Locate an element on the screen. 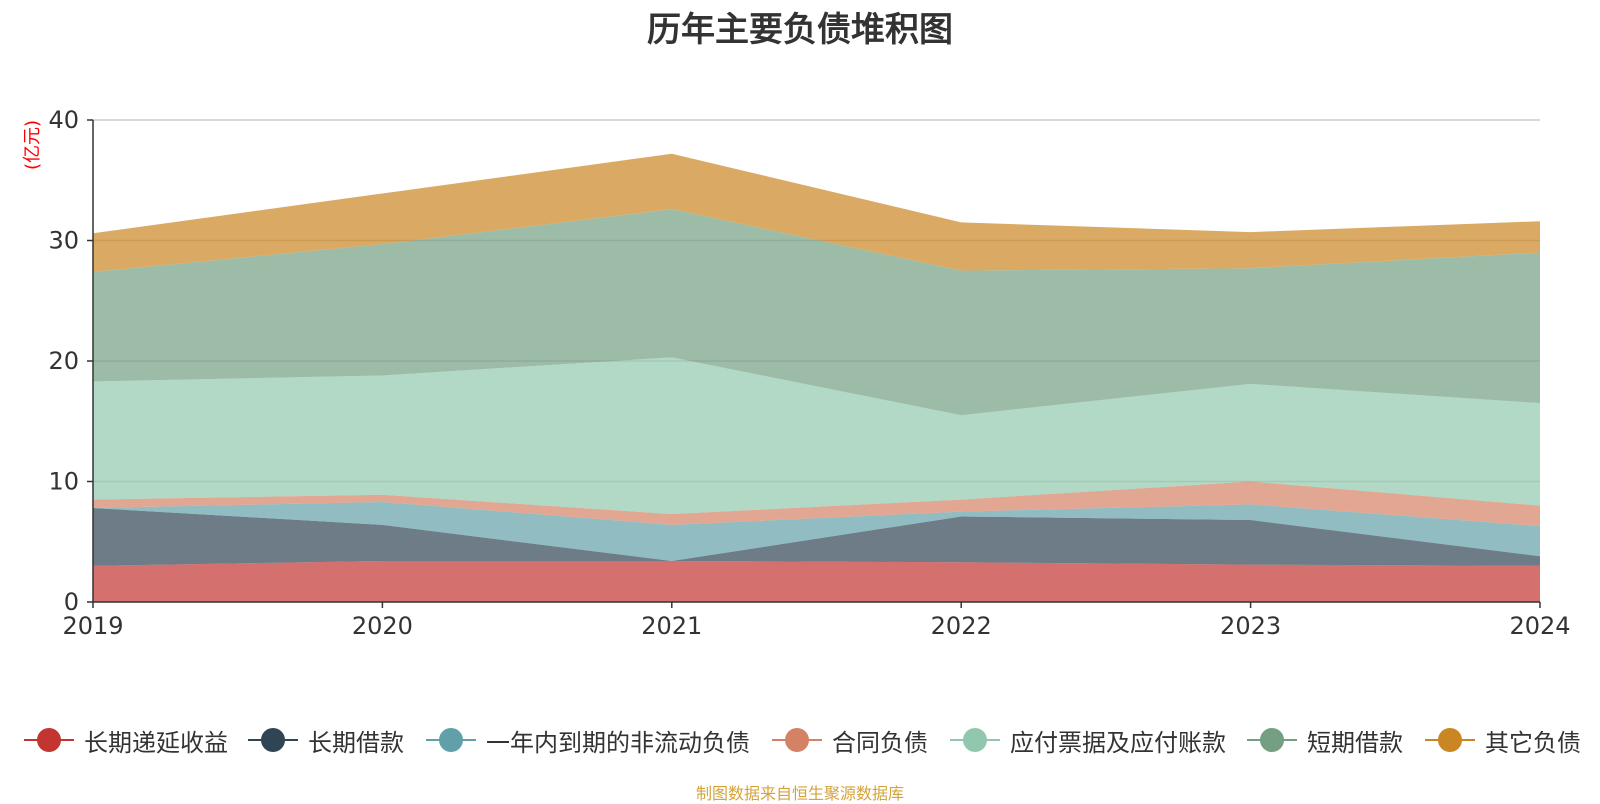 Image resolution: width=1600 pixels, height=804 pixels. x-tick-label: 2024 is located at coordinates (1539, 626).